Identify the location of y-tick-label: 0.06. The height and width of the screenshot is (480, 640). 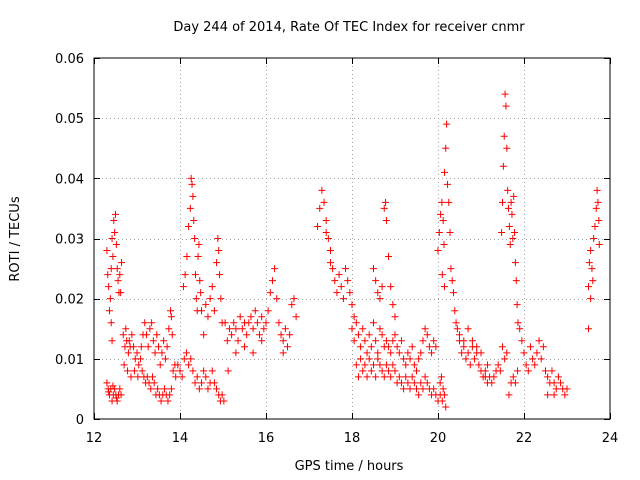
(69, 59).